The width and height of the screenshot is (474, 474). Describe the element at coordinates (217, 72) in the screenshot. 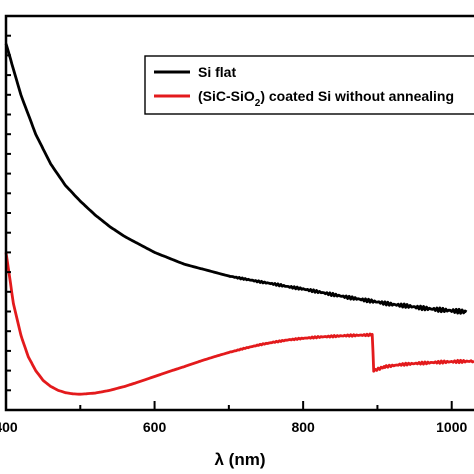

I see `legend-label-si-flat: Si flat` at that location.